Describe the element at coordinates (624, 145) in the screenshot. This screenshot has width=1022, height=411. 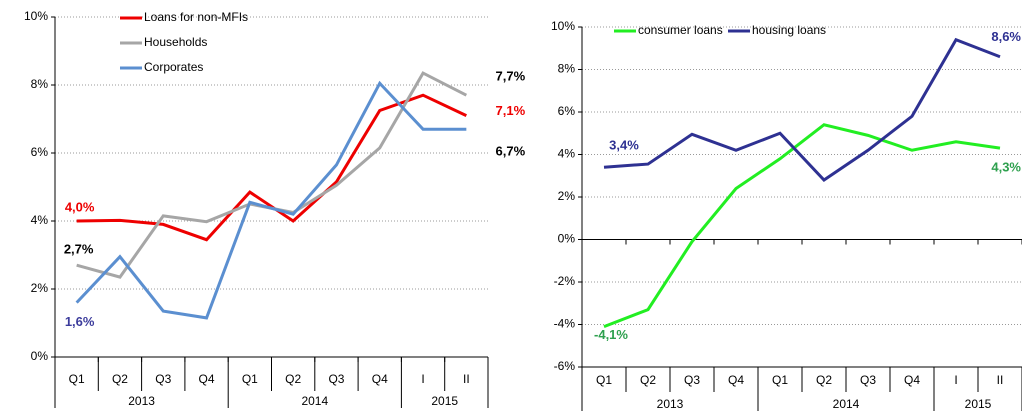
I see `data-label: 3,4%` at that location.